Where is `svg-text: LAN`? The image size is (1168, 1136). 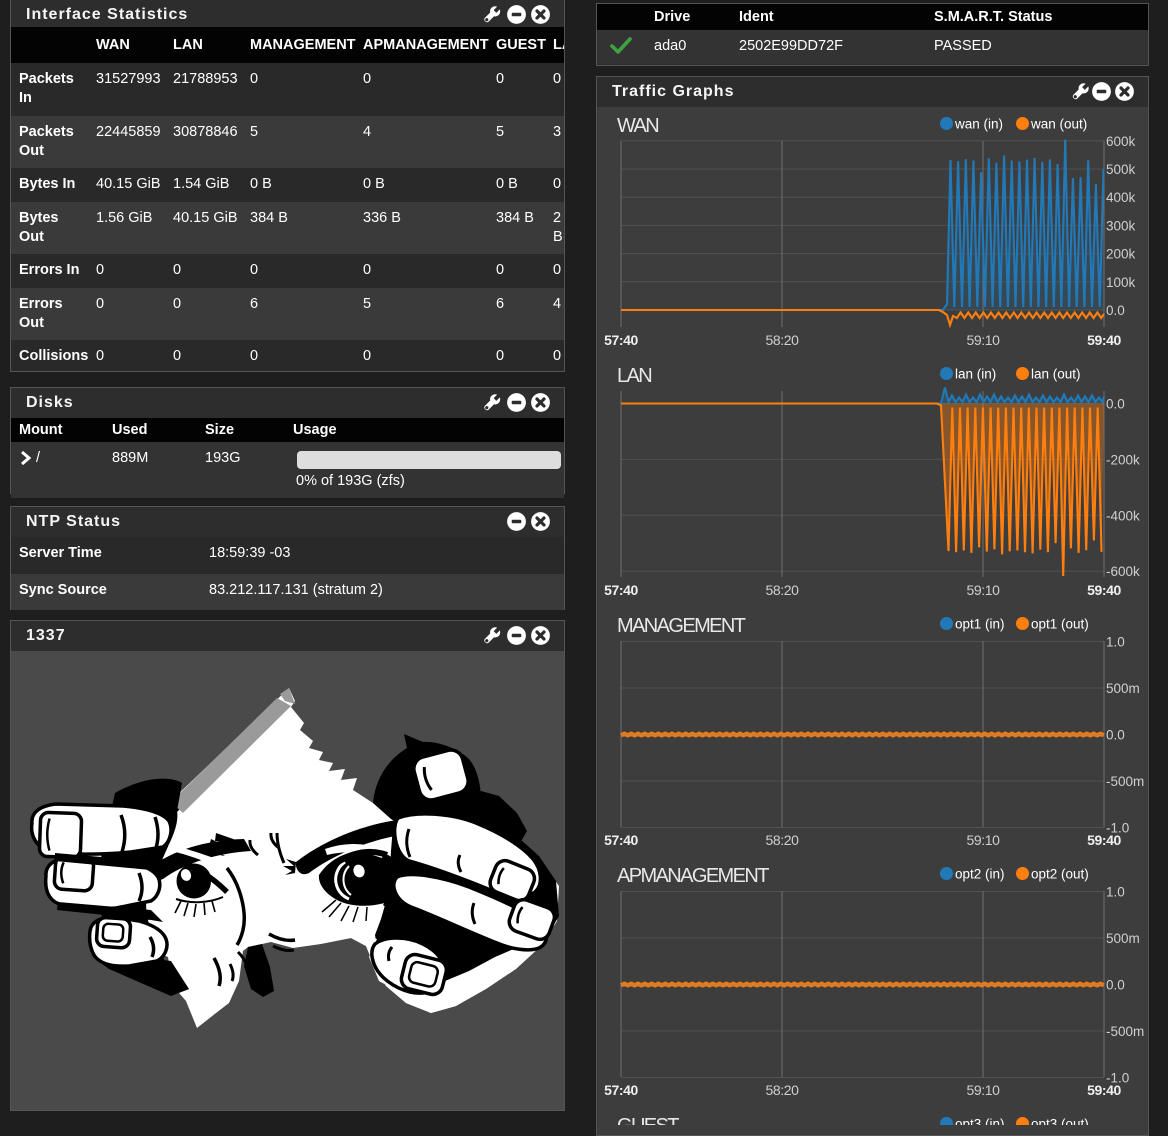
svg-text: LAN is located at coordinates (634, 376).